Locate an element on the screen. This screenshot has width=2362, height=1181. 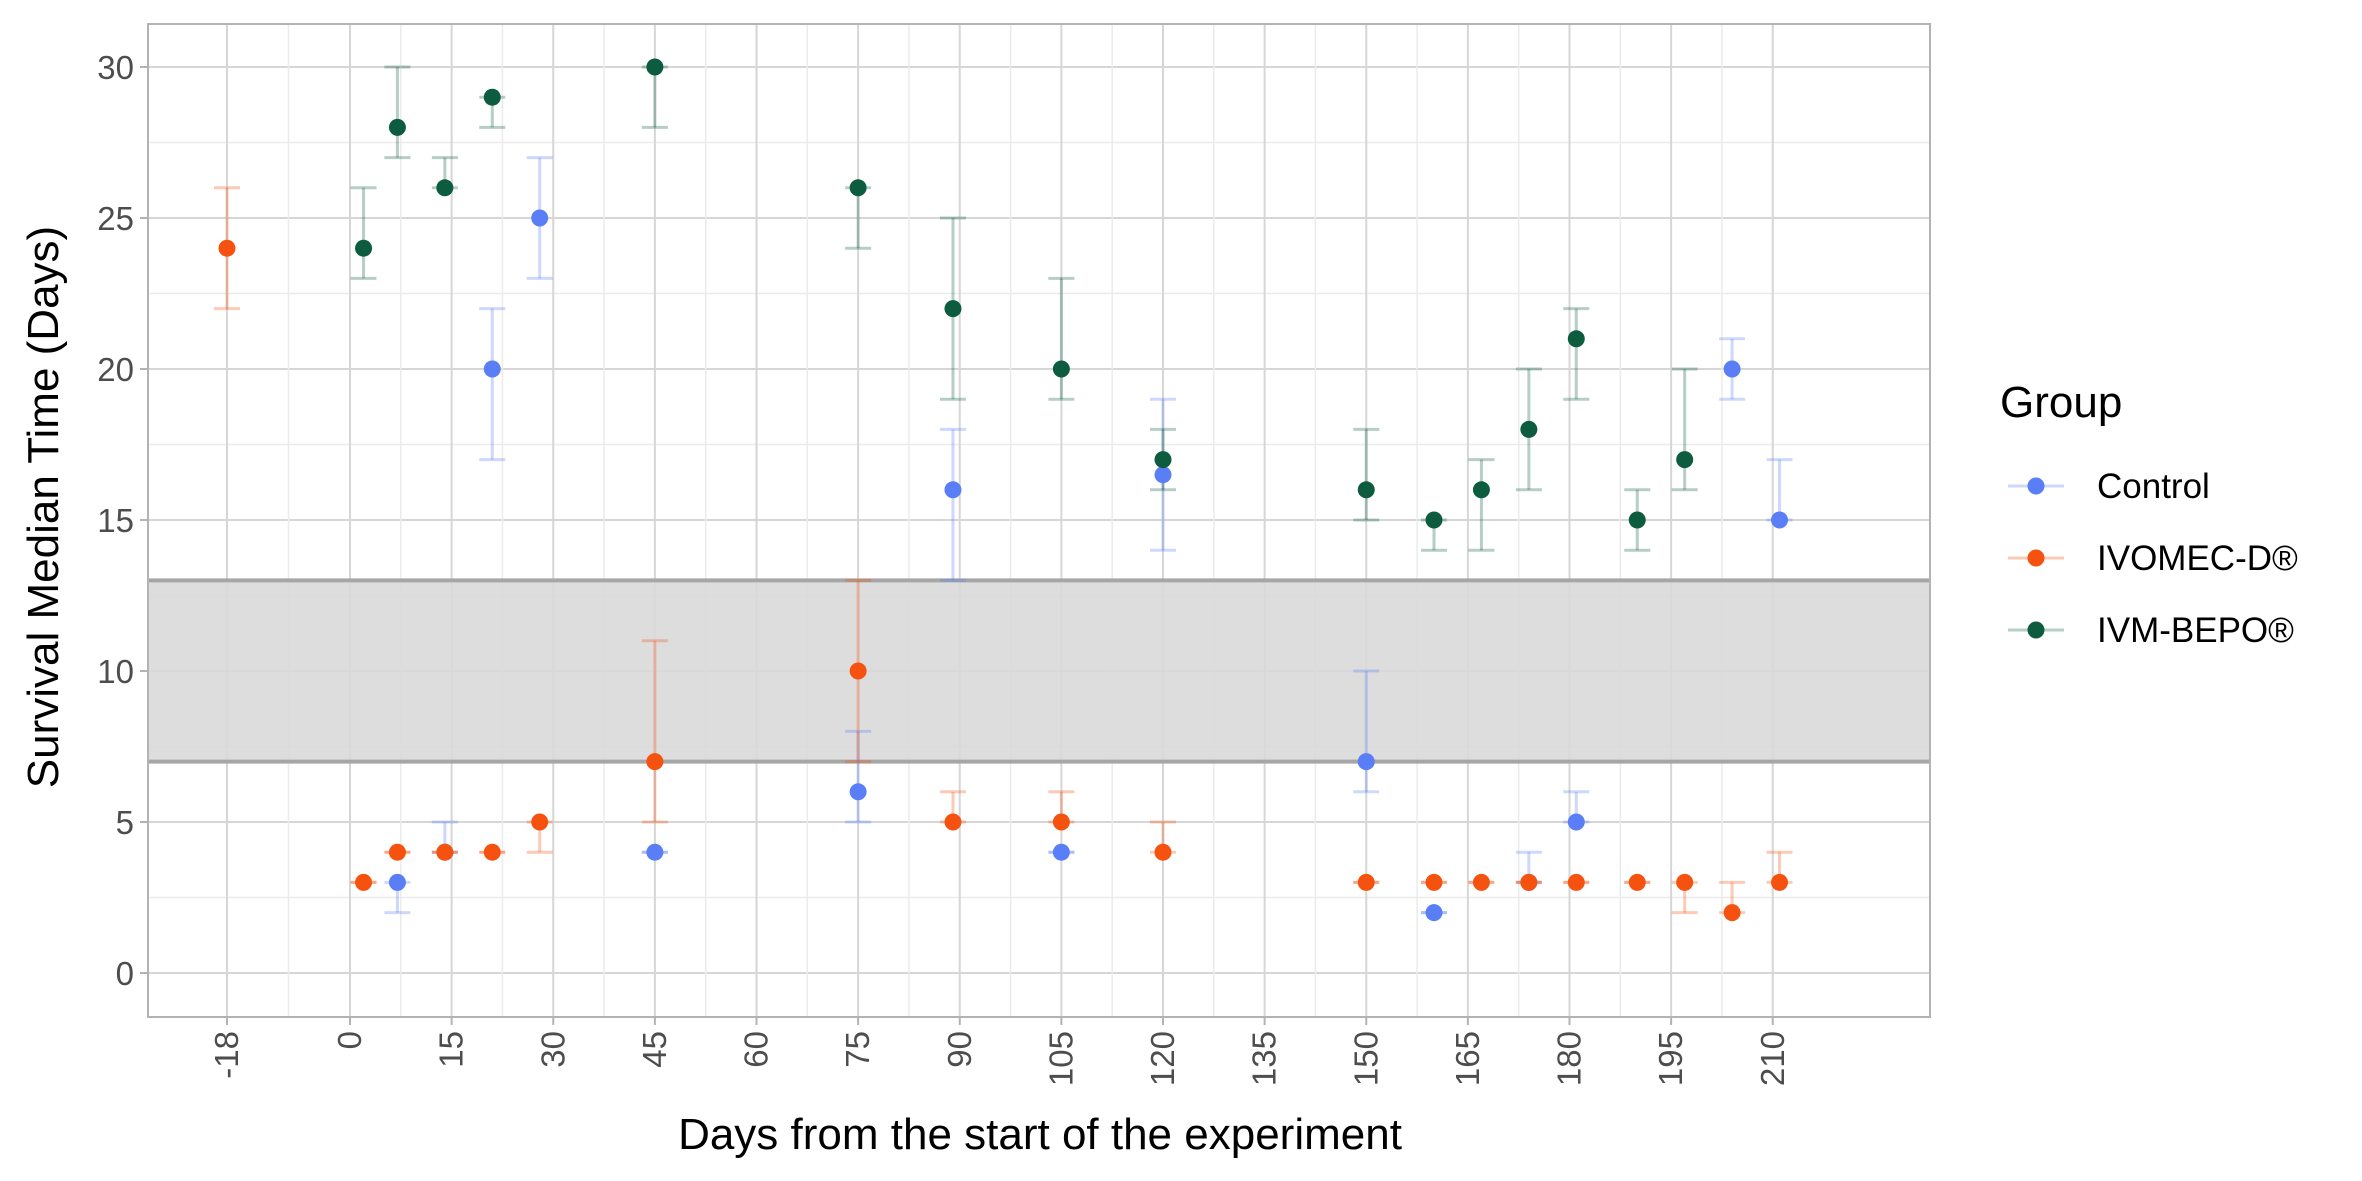
legend-label: Control is located at coordinates (2153, 486).